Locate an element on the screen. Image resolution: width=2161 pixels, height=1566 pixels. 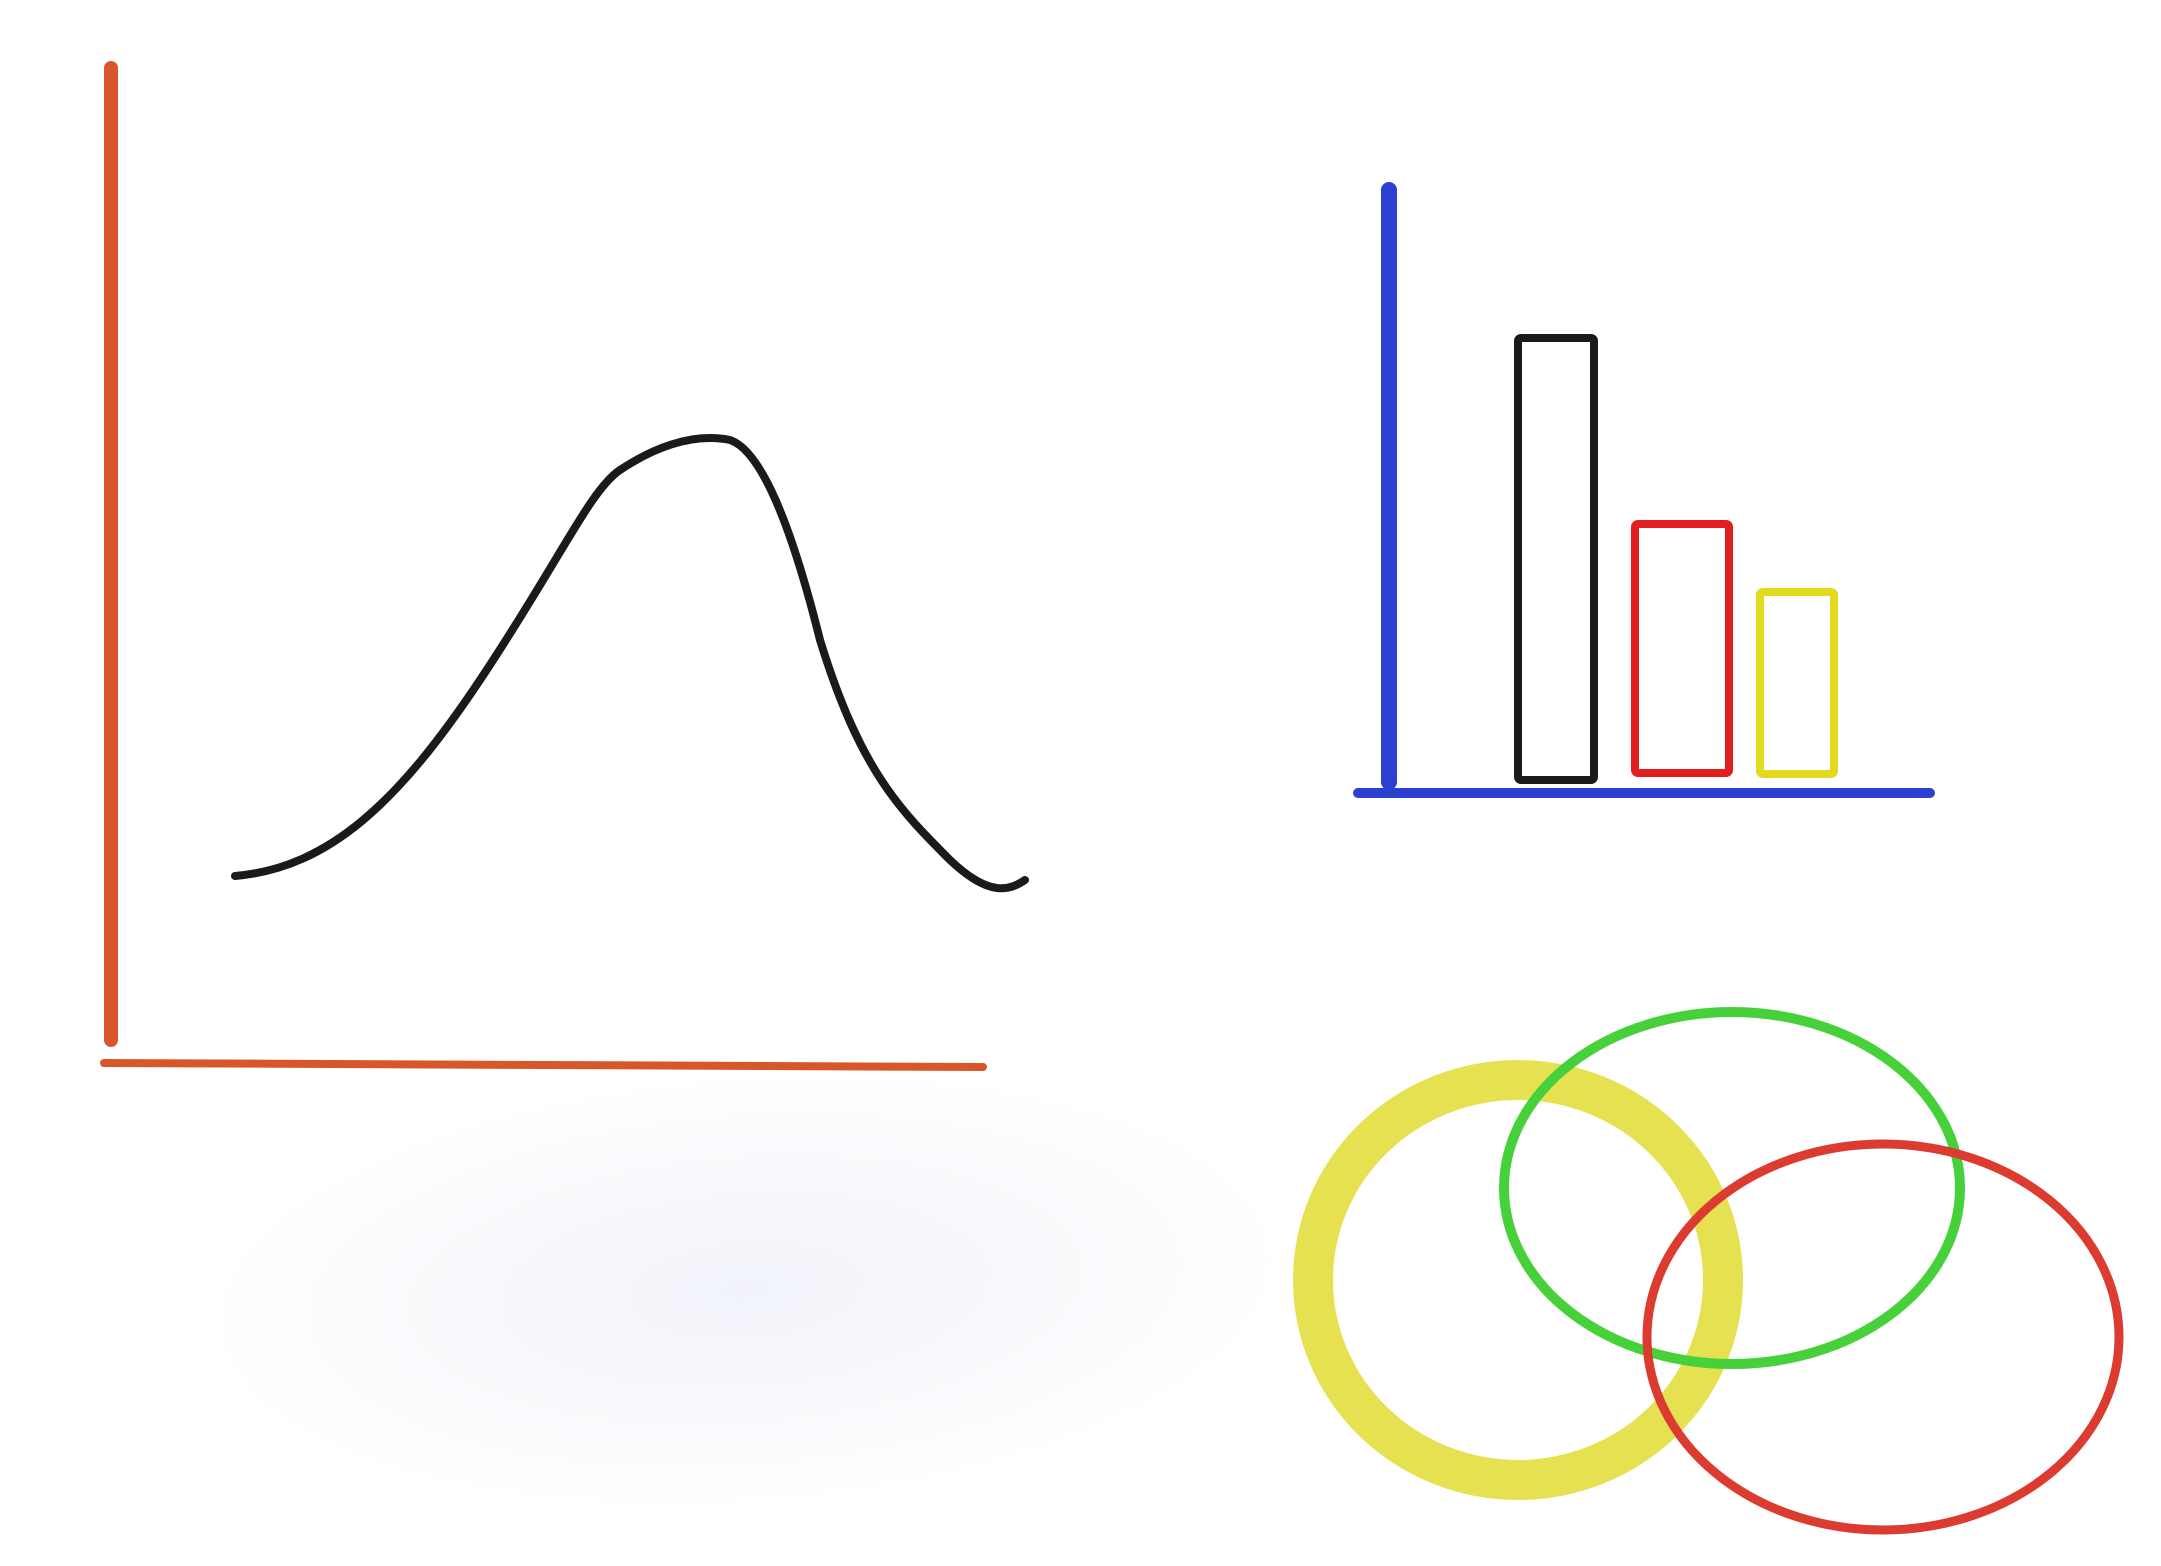
venn-ring-green is located at coordinates (1732, 1188).